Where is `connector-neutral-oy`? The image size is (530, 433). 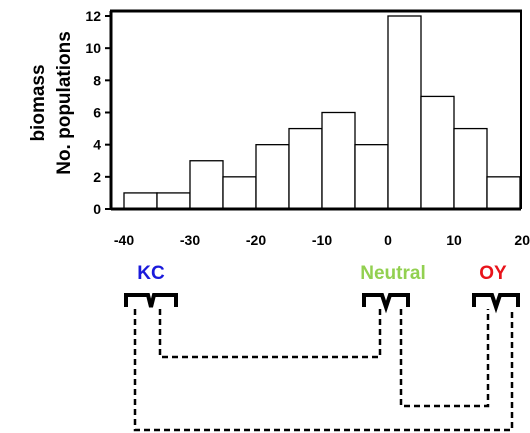 connector-neutral-oy is located at coordinates (444, 358).